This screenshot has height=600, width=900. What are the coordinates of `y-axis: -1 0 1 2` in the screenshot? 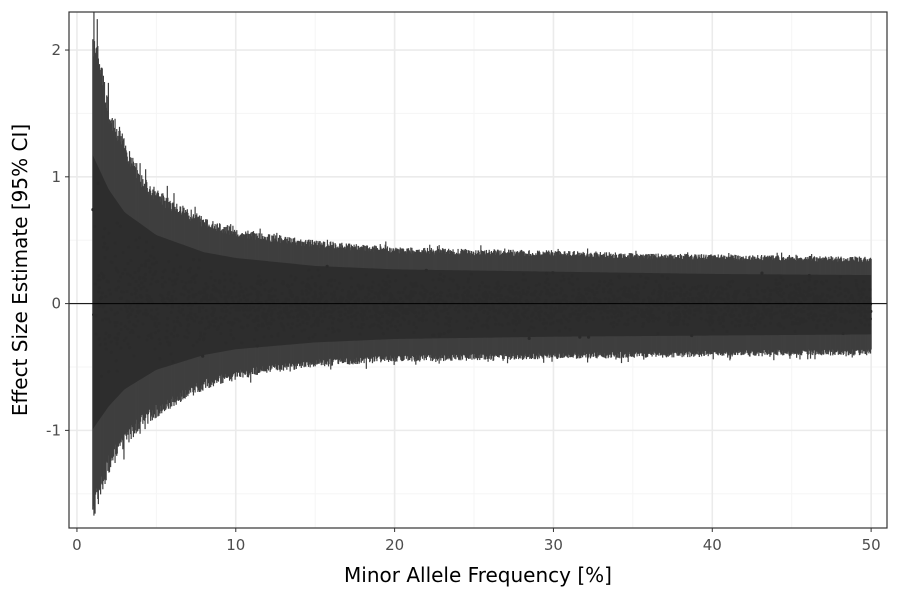 It's located at (57, 240).